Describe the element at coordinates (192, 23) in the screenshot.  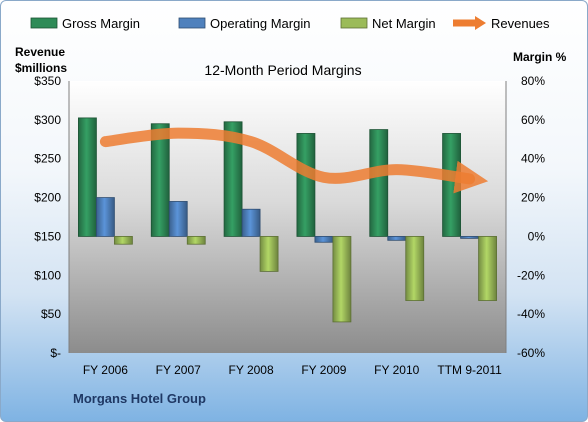
I see `legend-swatch-operating-margin` at that location.